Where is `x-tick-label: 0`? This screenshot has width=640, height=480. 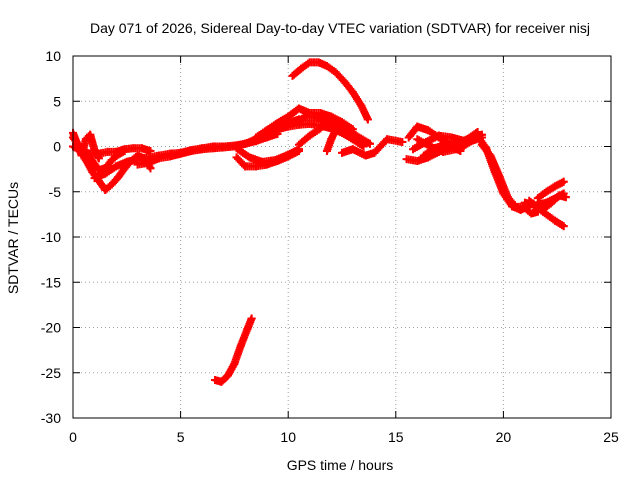
x-tick-label: 0 is located at coordinates (73, 437).